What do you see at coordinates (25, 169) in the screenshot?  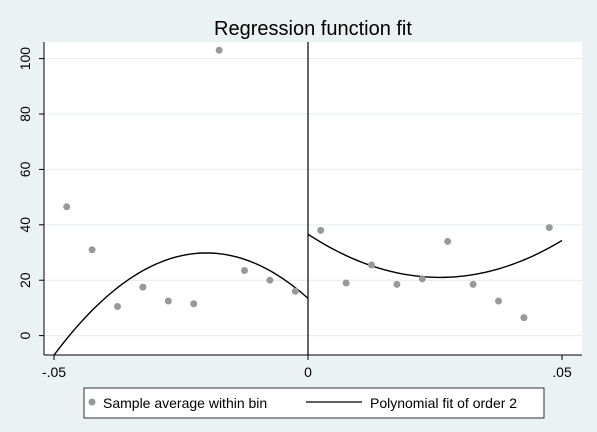 I see `y-tick-label: 60` at bounding box center [25, 169].